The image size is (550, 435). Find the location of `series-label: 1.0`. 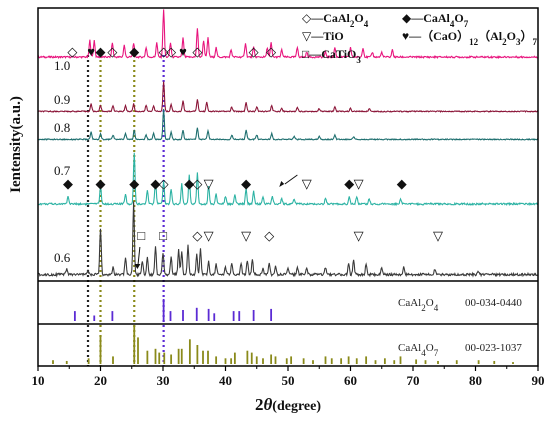

series-label: 1.0 is located at coordinates (62, 65).